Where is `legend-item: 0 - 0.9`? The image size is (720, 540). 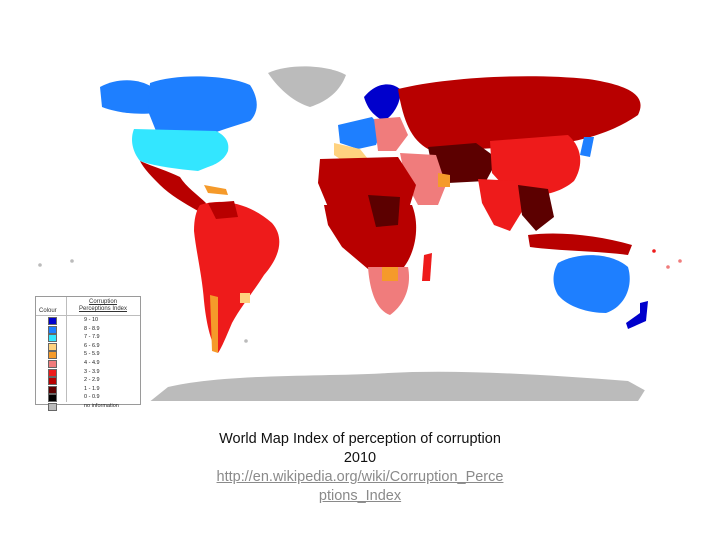
legend-item: 0 - 0.9 is located at coordinates (88, 398).